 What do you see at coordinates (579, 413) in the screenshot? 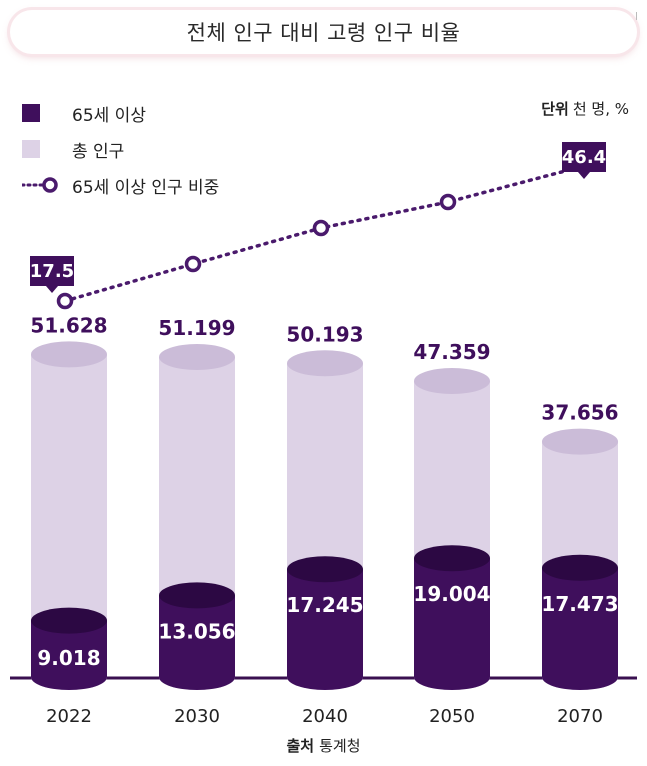
I see `data-label-total: 37.656` at bounding box center [579, 413].